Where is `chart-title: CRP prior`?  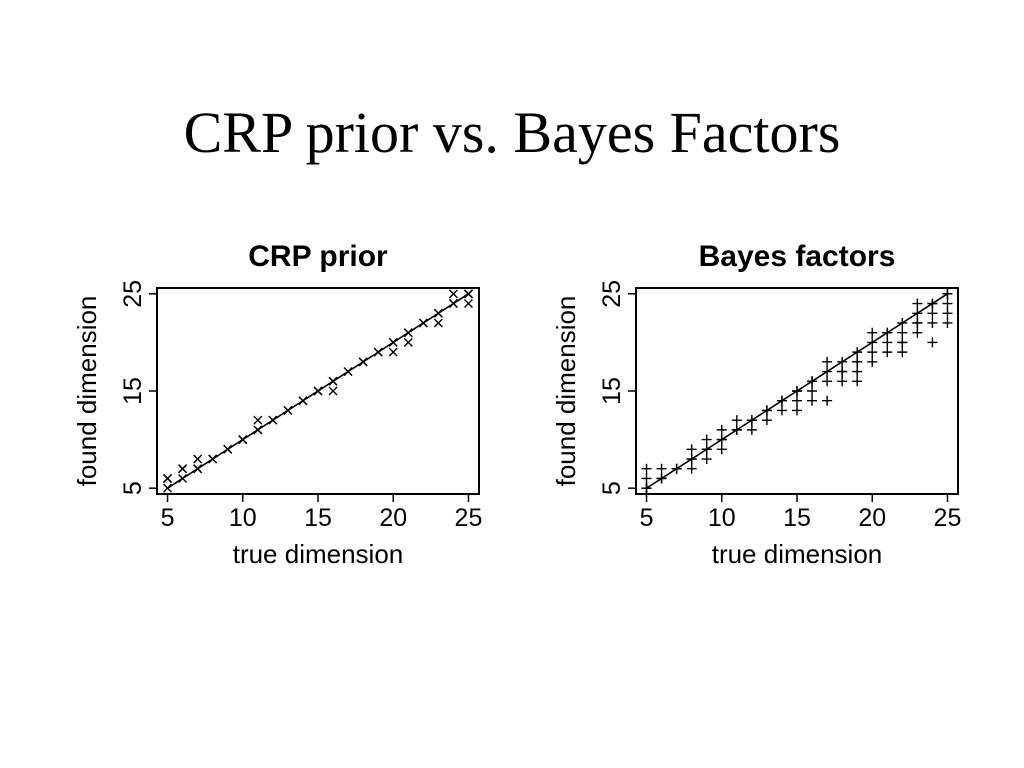 chart-title: CRP prior is located at coordinates (318, 256).